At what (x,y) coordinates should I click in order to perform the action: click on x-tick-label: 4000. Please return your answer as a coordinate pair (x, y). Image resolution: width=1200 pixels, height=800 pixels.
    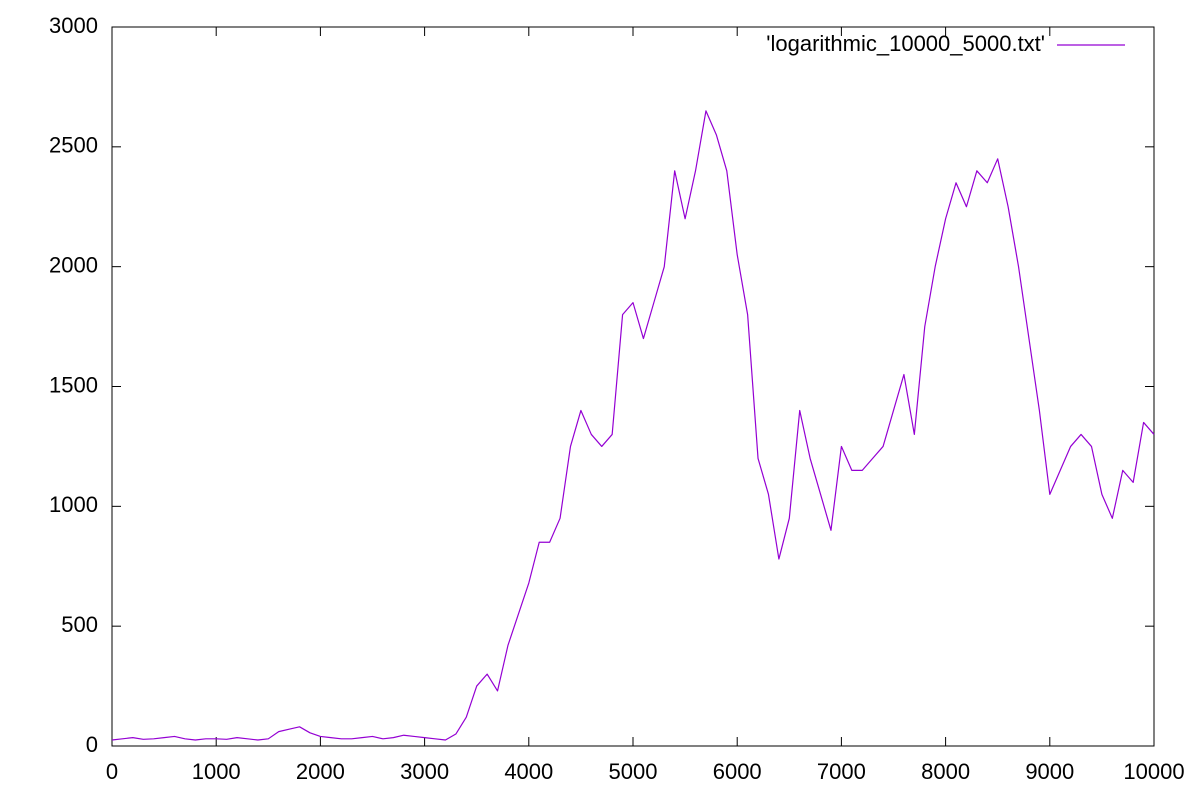
    Looking at the image, I should click on (528, 771).